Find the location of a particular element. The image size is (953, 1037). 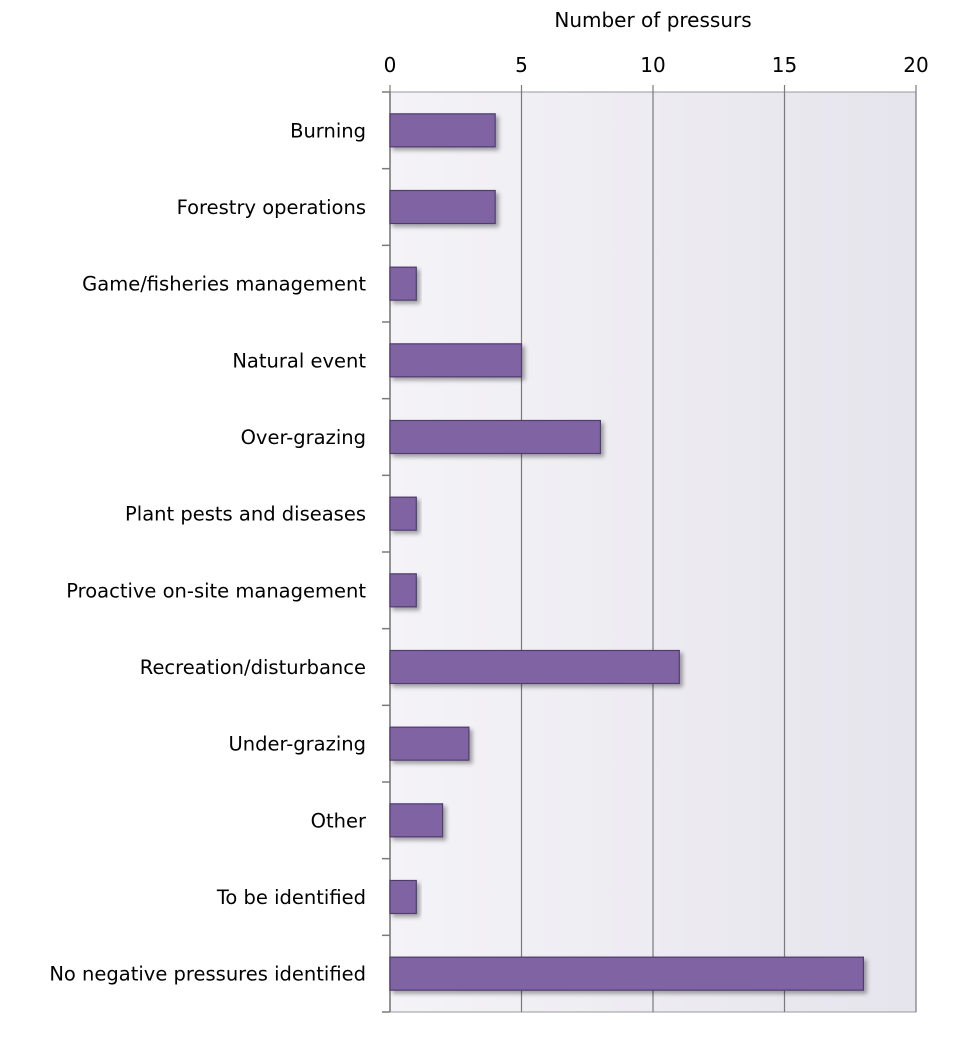

y-axis is located at coordinates (386, 552).